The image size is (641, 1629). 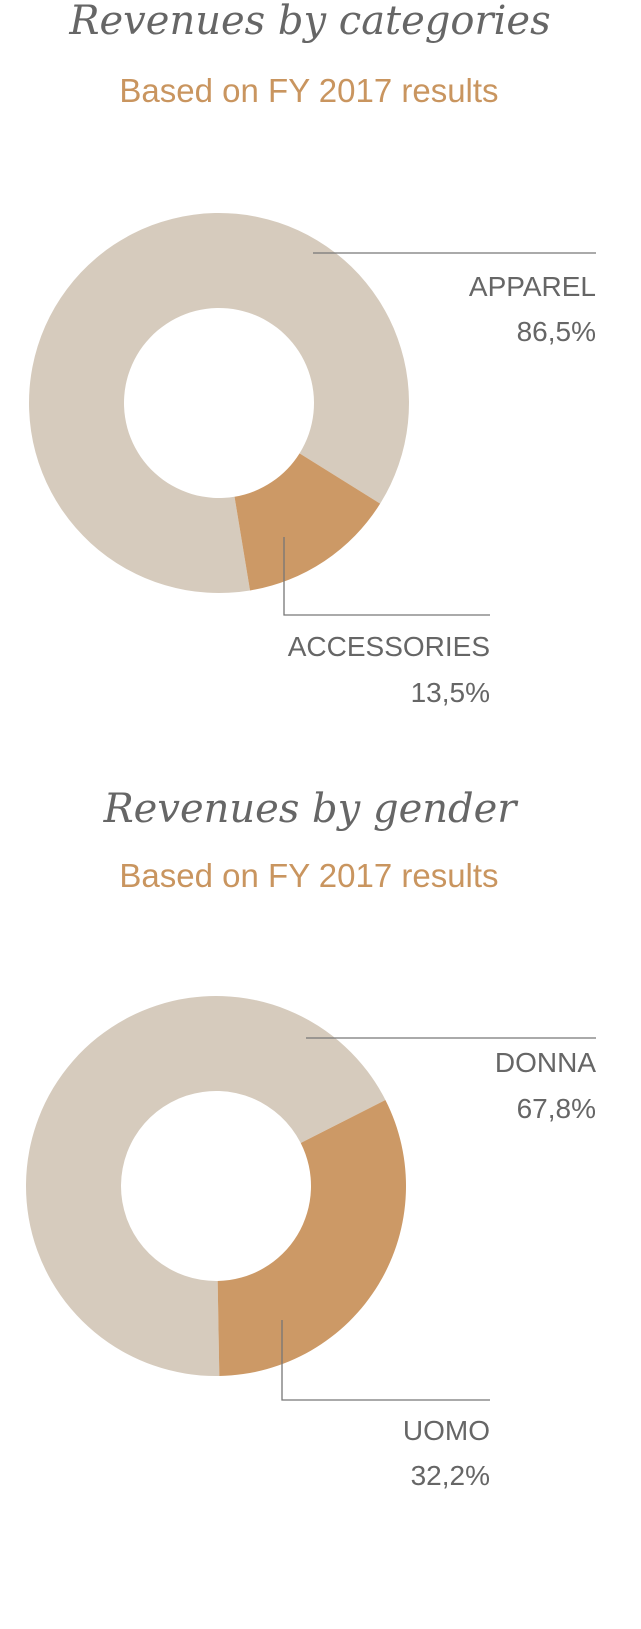 What do you see at coordinates (389, 646) in the screenshot?
I see `slice-label: ACCESSORIES` at bounding box center [389, 646].